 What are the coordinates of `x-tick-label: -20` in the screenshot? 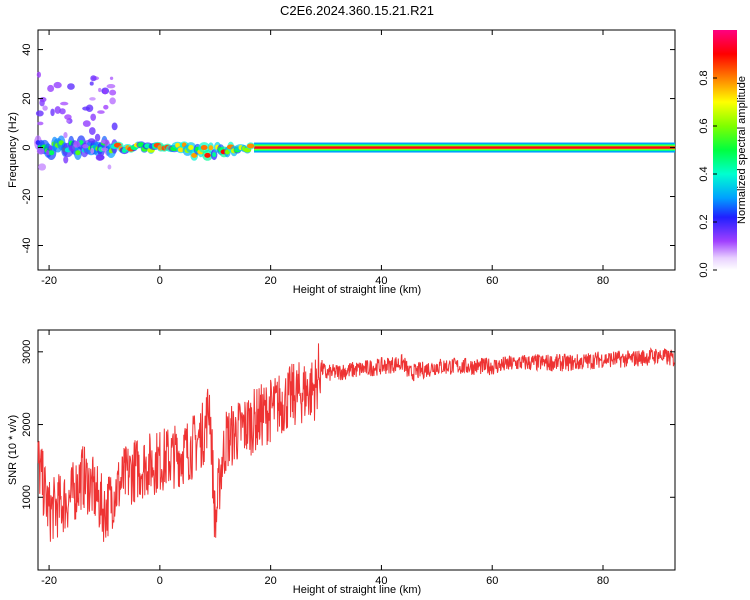 It's located at (49, 581).